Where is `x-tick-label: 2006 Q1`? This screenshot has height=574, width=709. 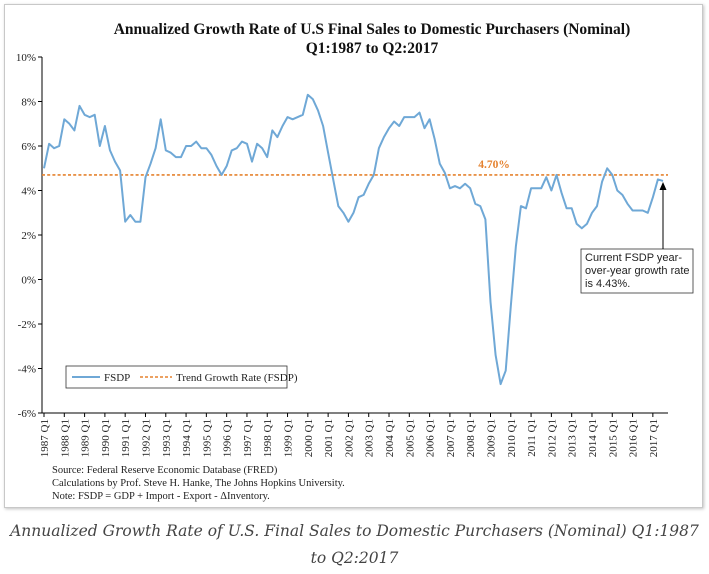
x-tick-label: 2006 Q1 is located at coordinates (431, 438).